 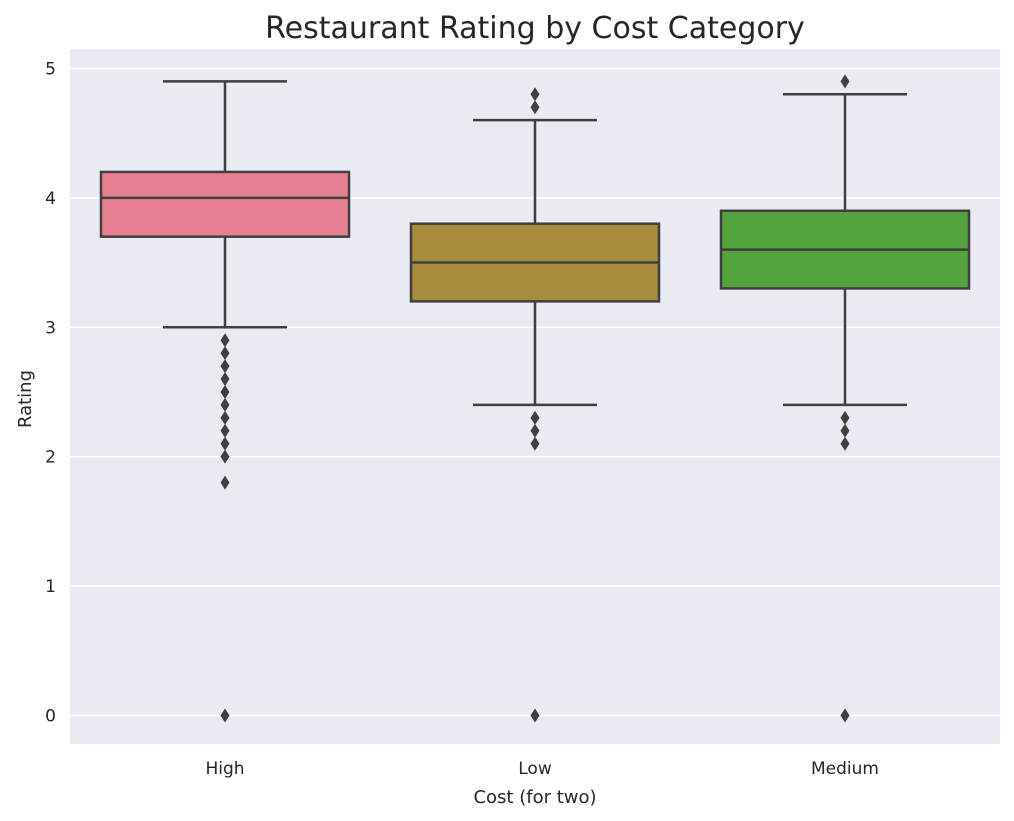 I want to click on y-tick-label: 2, so click(x=50, y=458).